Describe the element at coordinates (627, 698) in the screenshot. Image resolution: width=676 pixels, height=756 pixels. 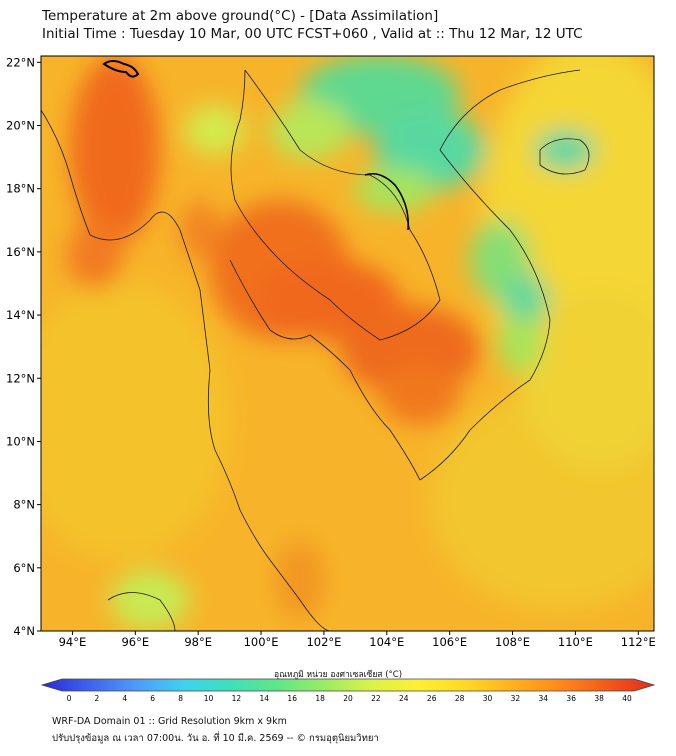
I see `colorbar-tick-label: 40` at that location.